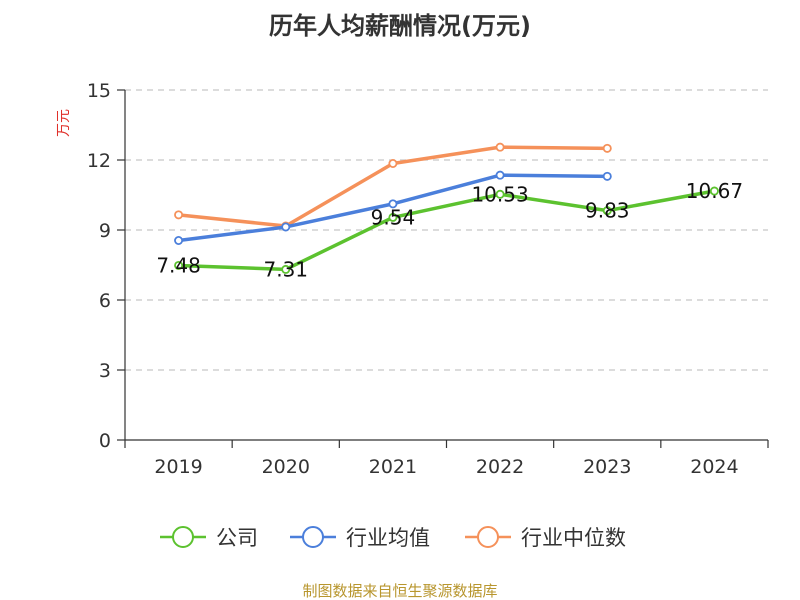 This screenshot has height=600, width=800. I want to click on y-tick-label: 15, so click(99, 91).